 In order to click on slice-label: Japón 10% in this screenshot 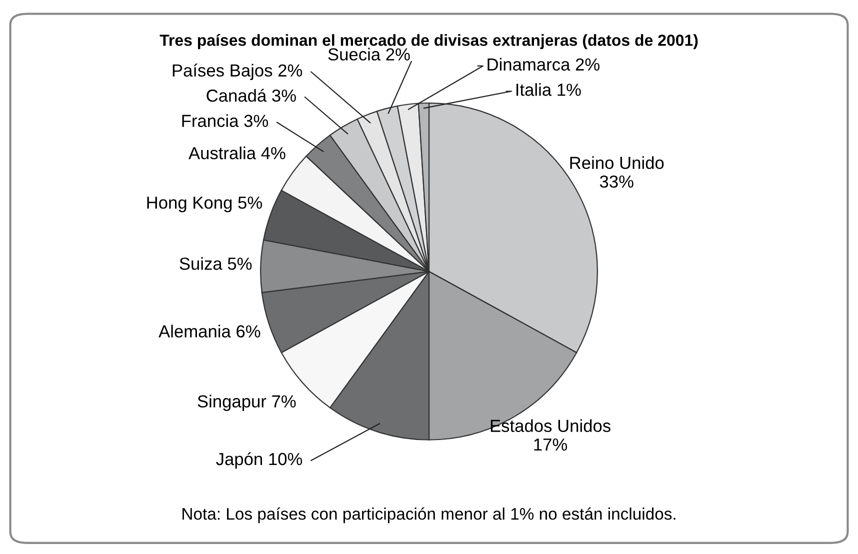, I will do `click(259, 460)`.